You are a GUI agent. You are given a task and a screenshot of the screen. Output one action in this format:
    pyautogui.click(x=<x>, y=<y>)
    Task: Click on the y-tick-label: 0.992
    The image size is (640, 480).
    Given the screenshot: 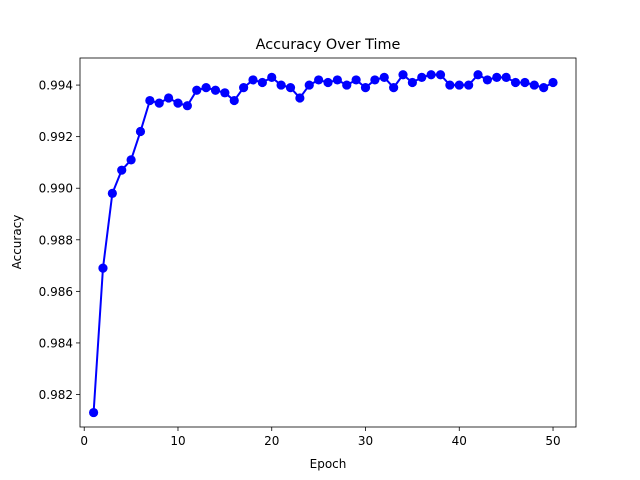 What is the action you would take?
    pyautogui.click(x=56, y=137)
    